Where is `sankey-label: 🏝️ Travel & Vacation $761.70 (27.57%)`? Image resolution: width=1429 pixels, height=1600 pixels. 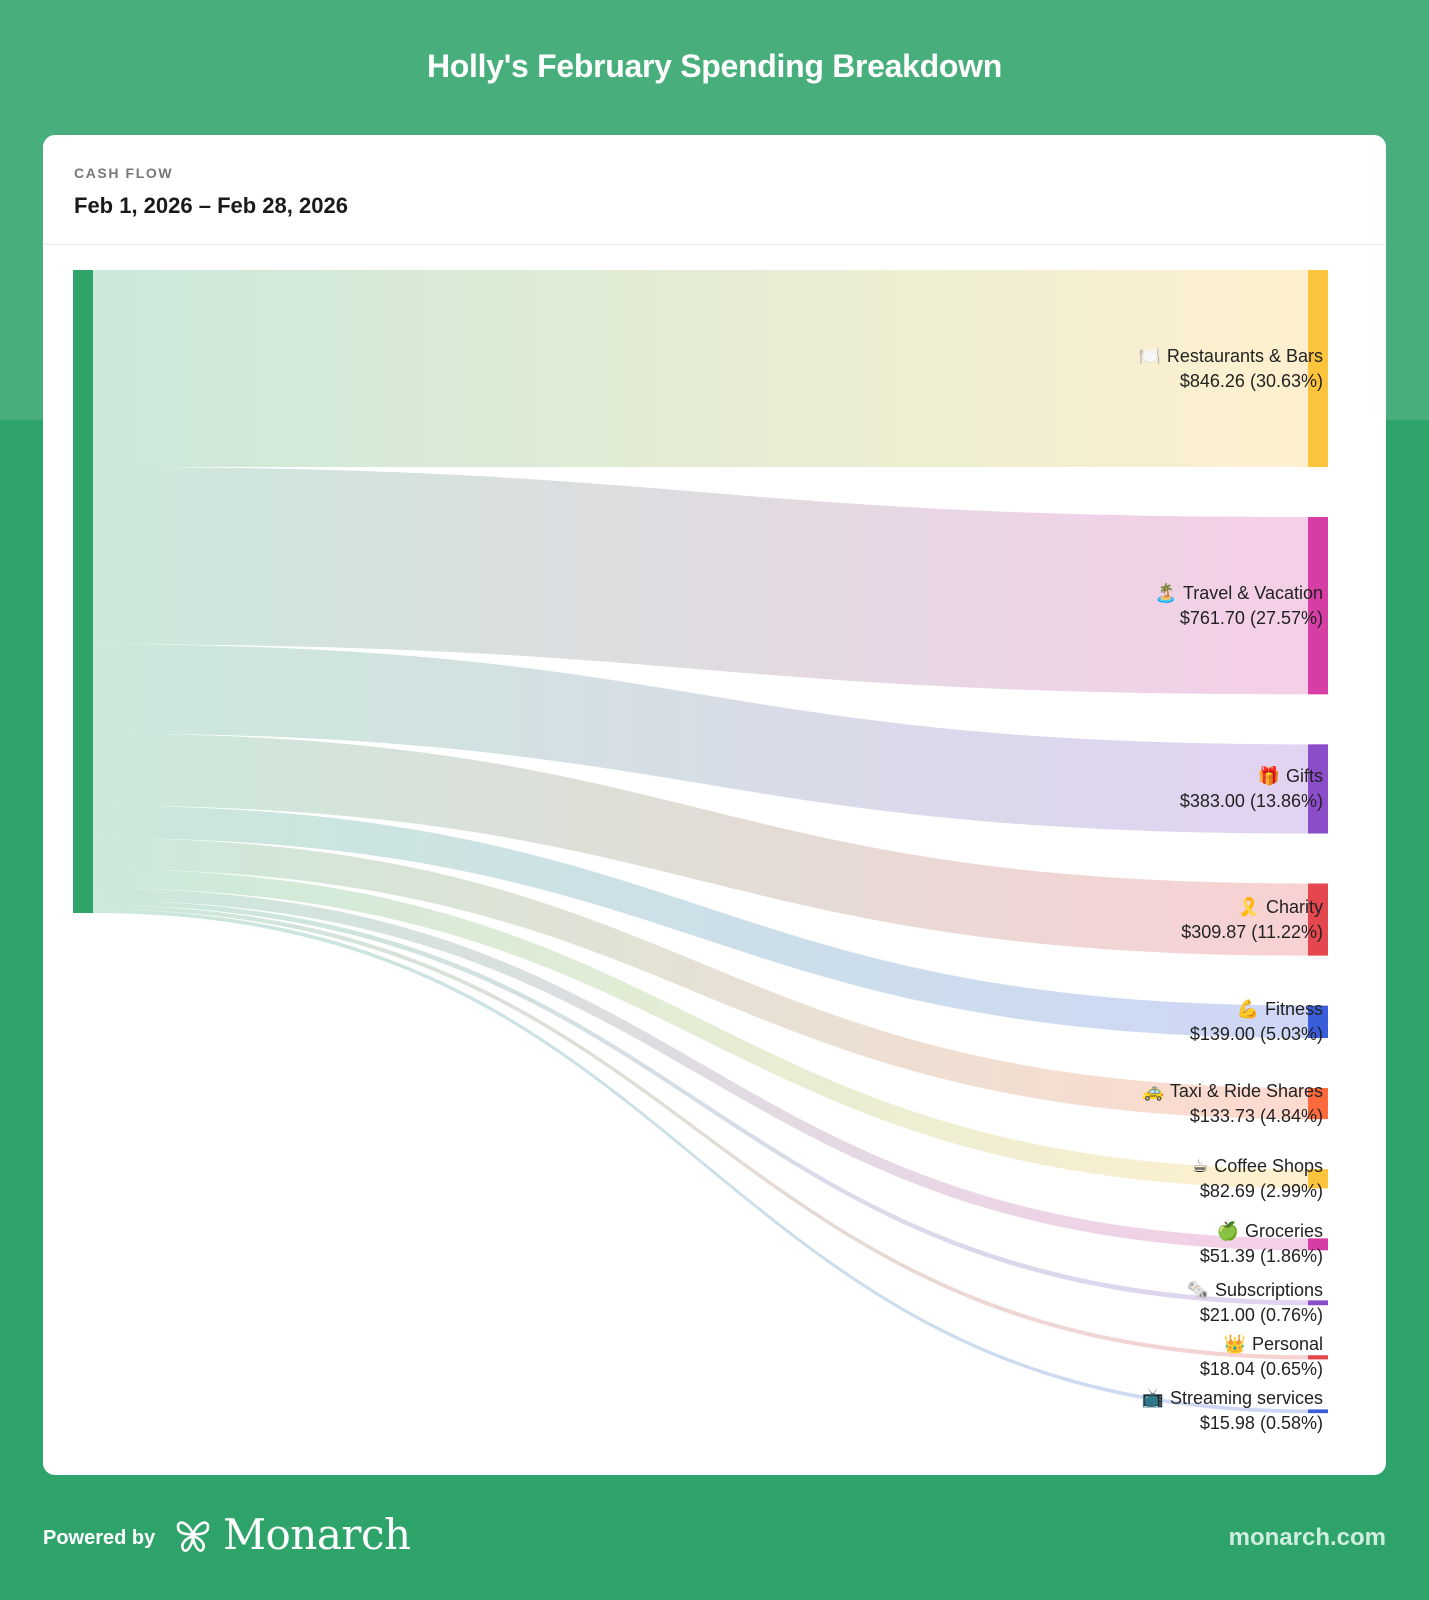 sankey-label: 🏝️ Travel & Vacation $761.70 (27.57%) is located at coordinates (1239, 606).